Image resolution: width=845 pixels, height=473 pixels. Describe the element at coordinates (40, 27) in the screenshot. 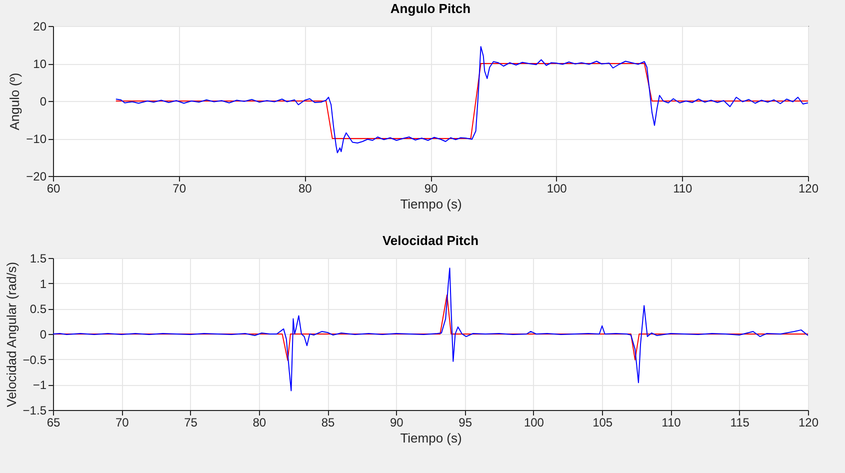

I see `y-tick-label: 20` at that location.